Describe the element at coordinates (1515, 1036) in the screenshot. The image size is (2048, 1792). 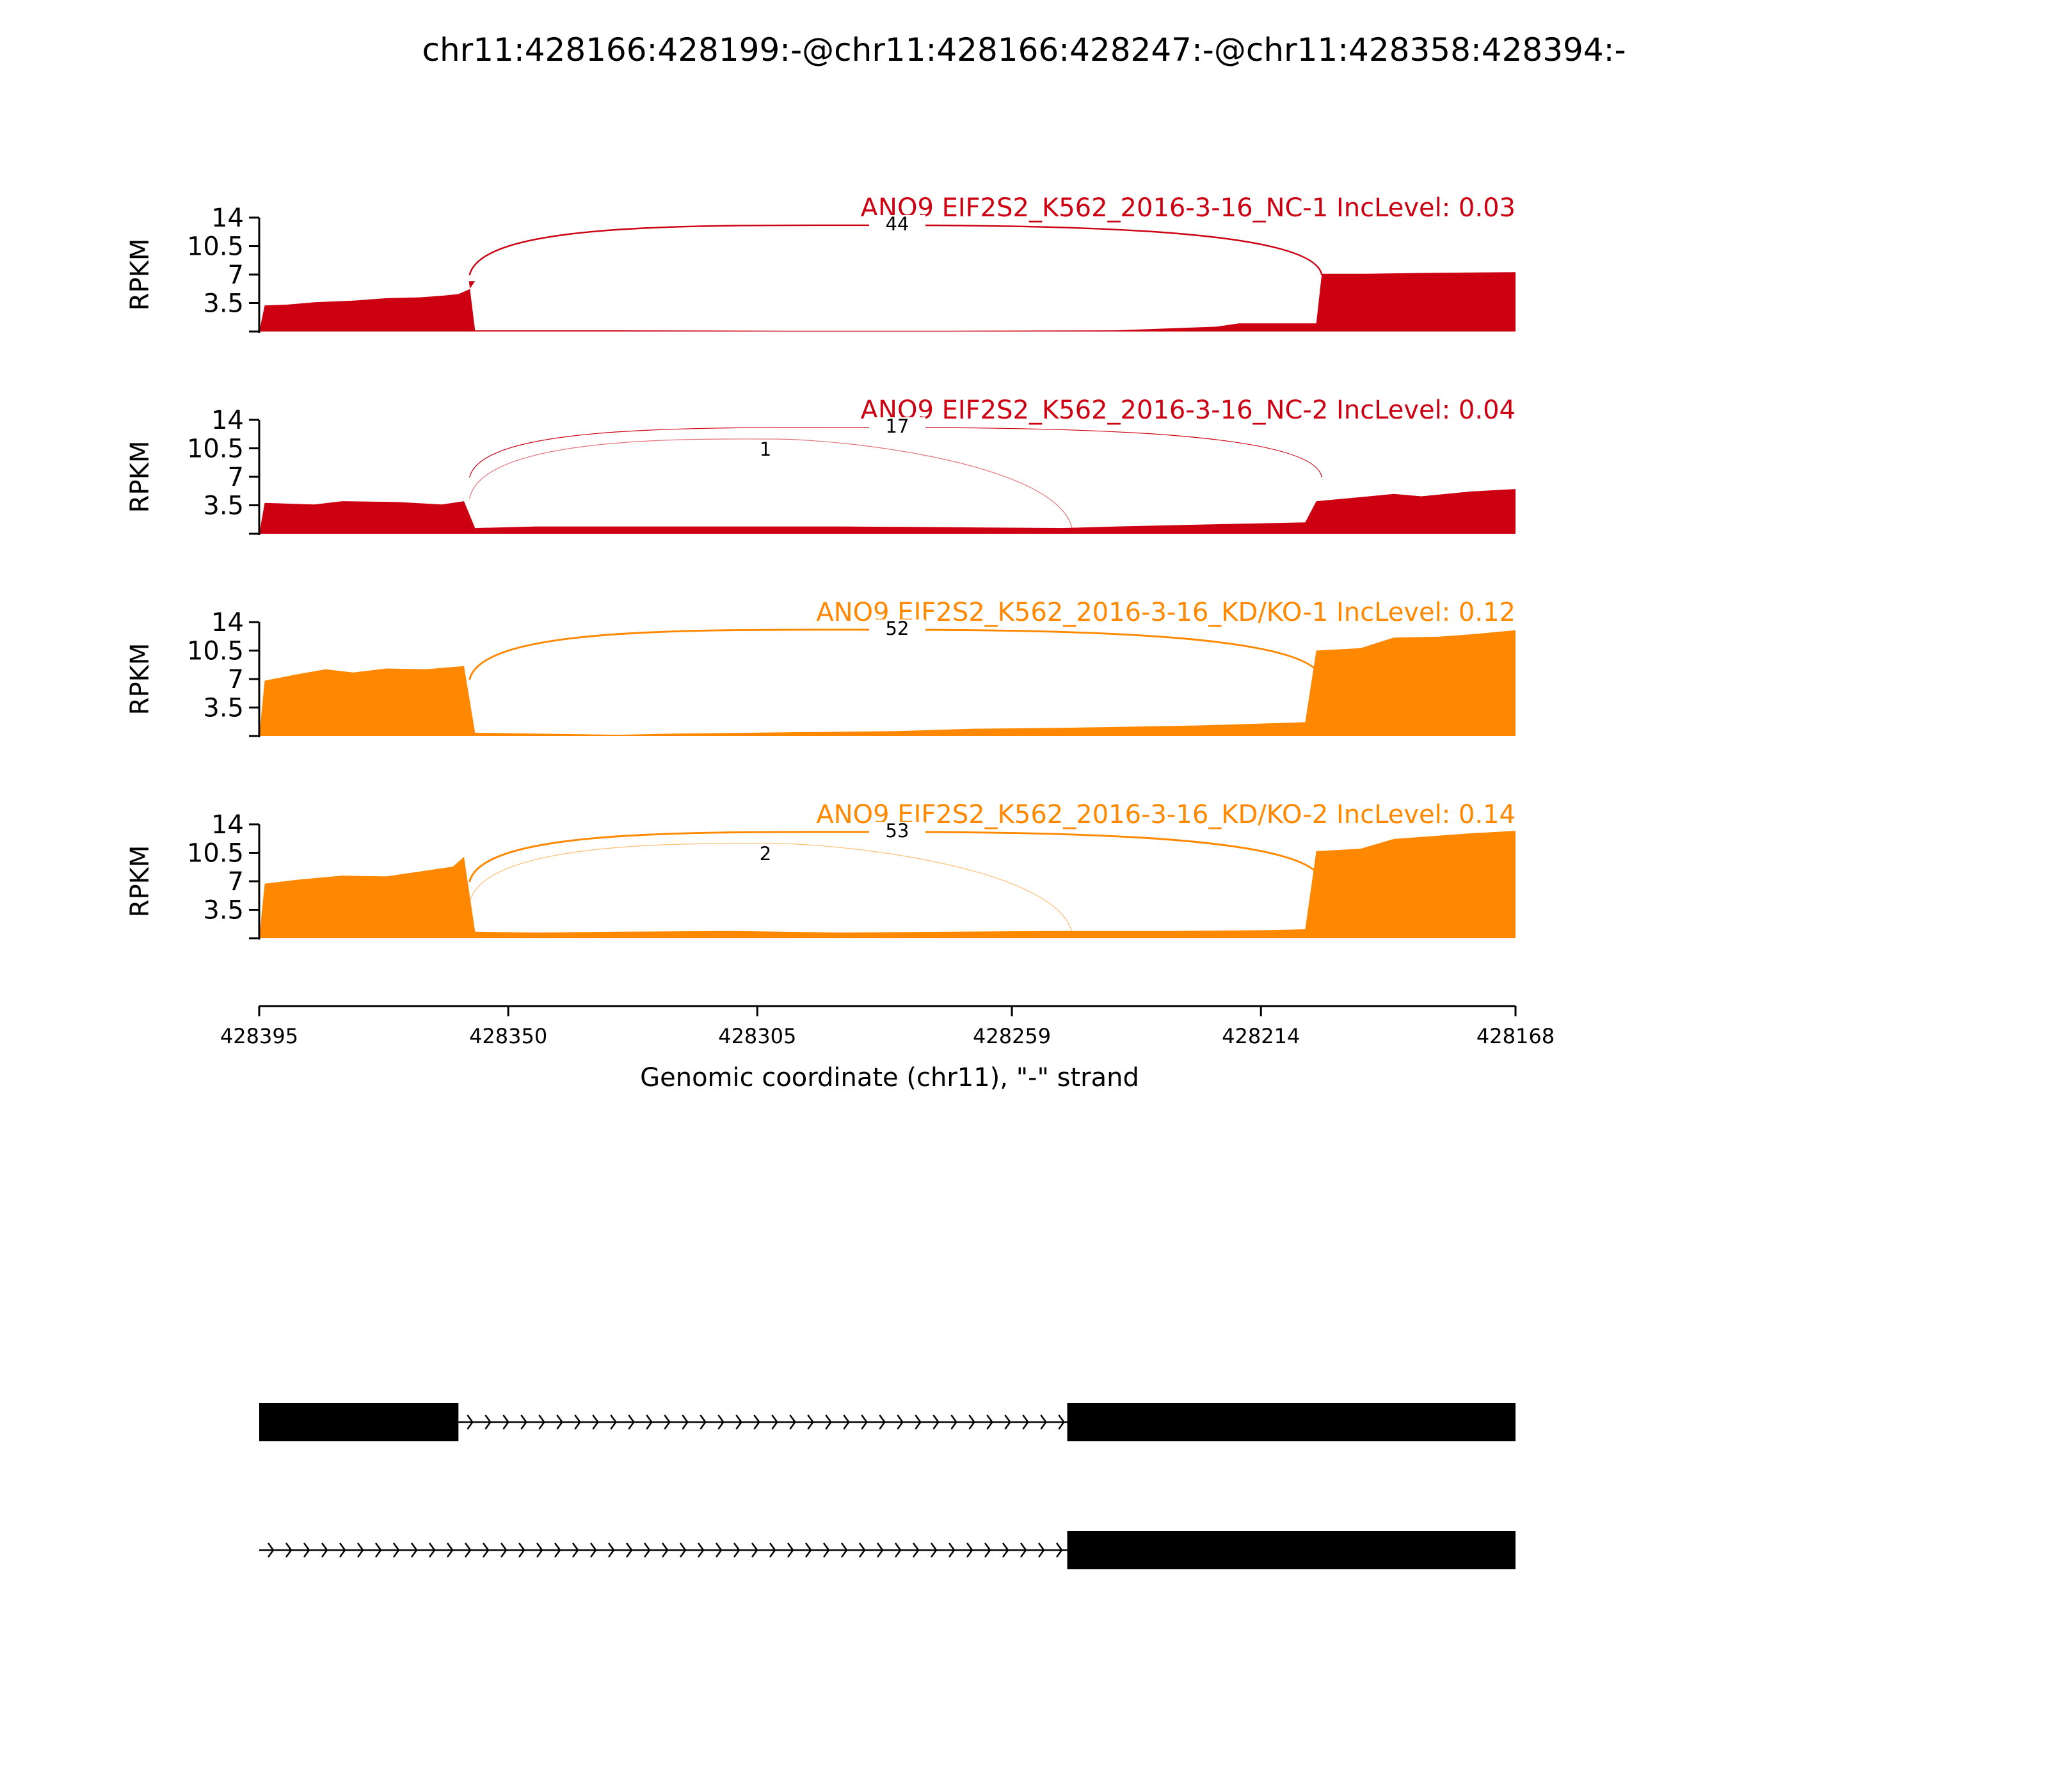
I see `x-tick-label: 428168` at that location.